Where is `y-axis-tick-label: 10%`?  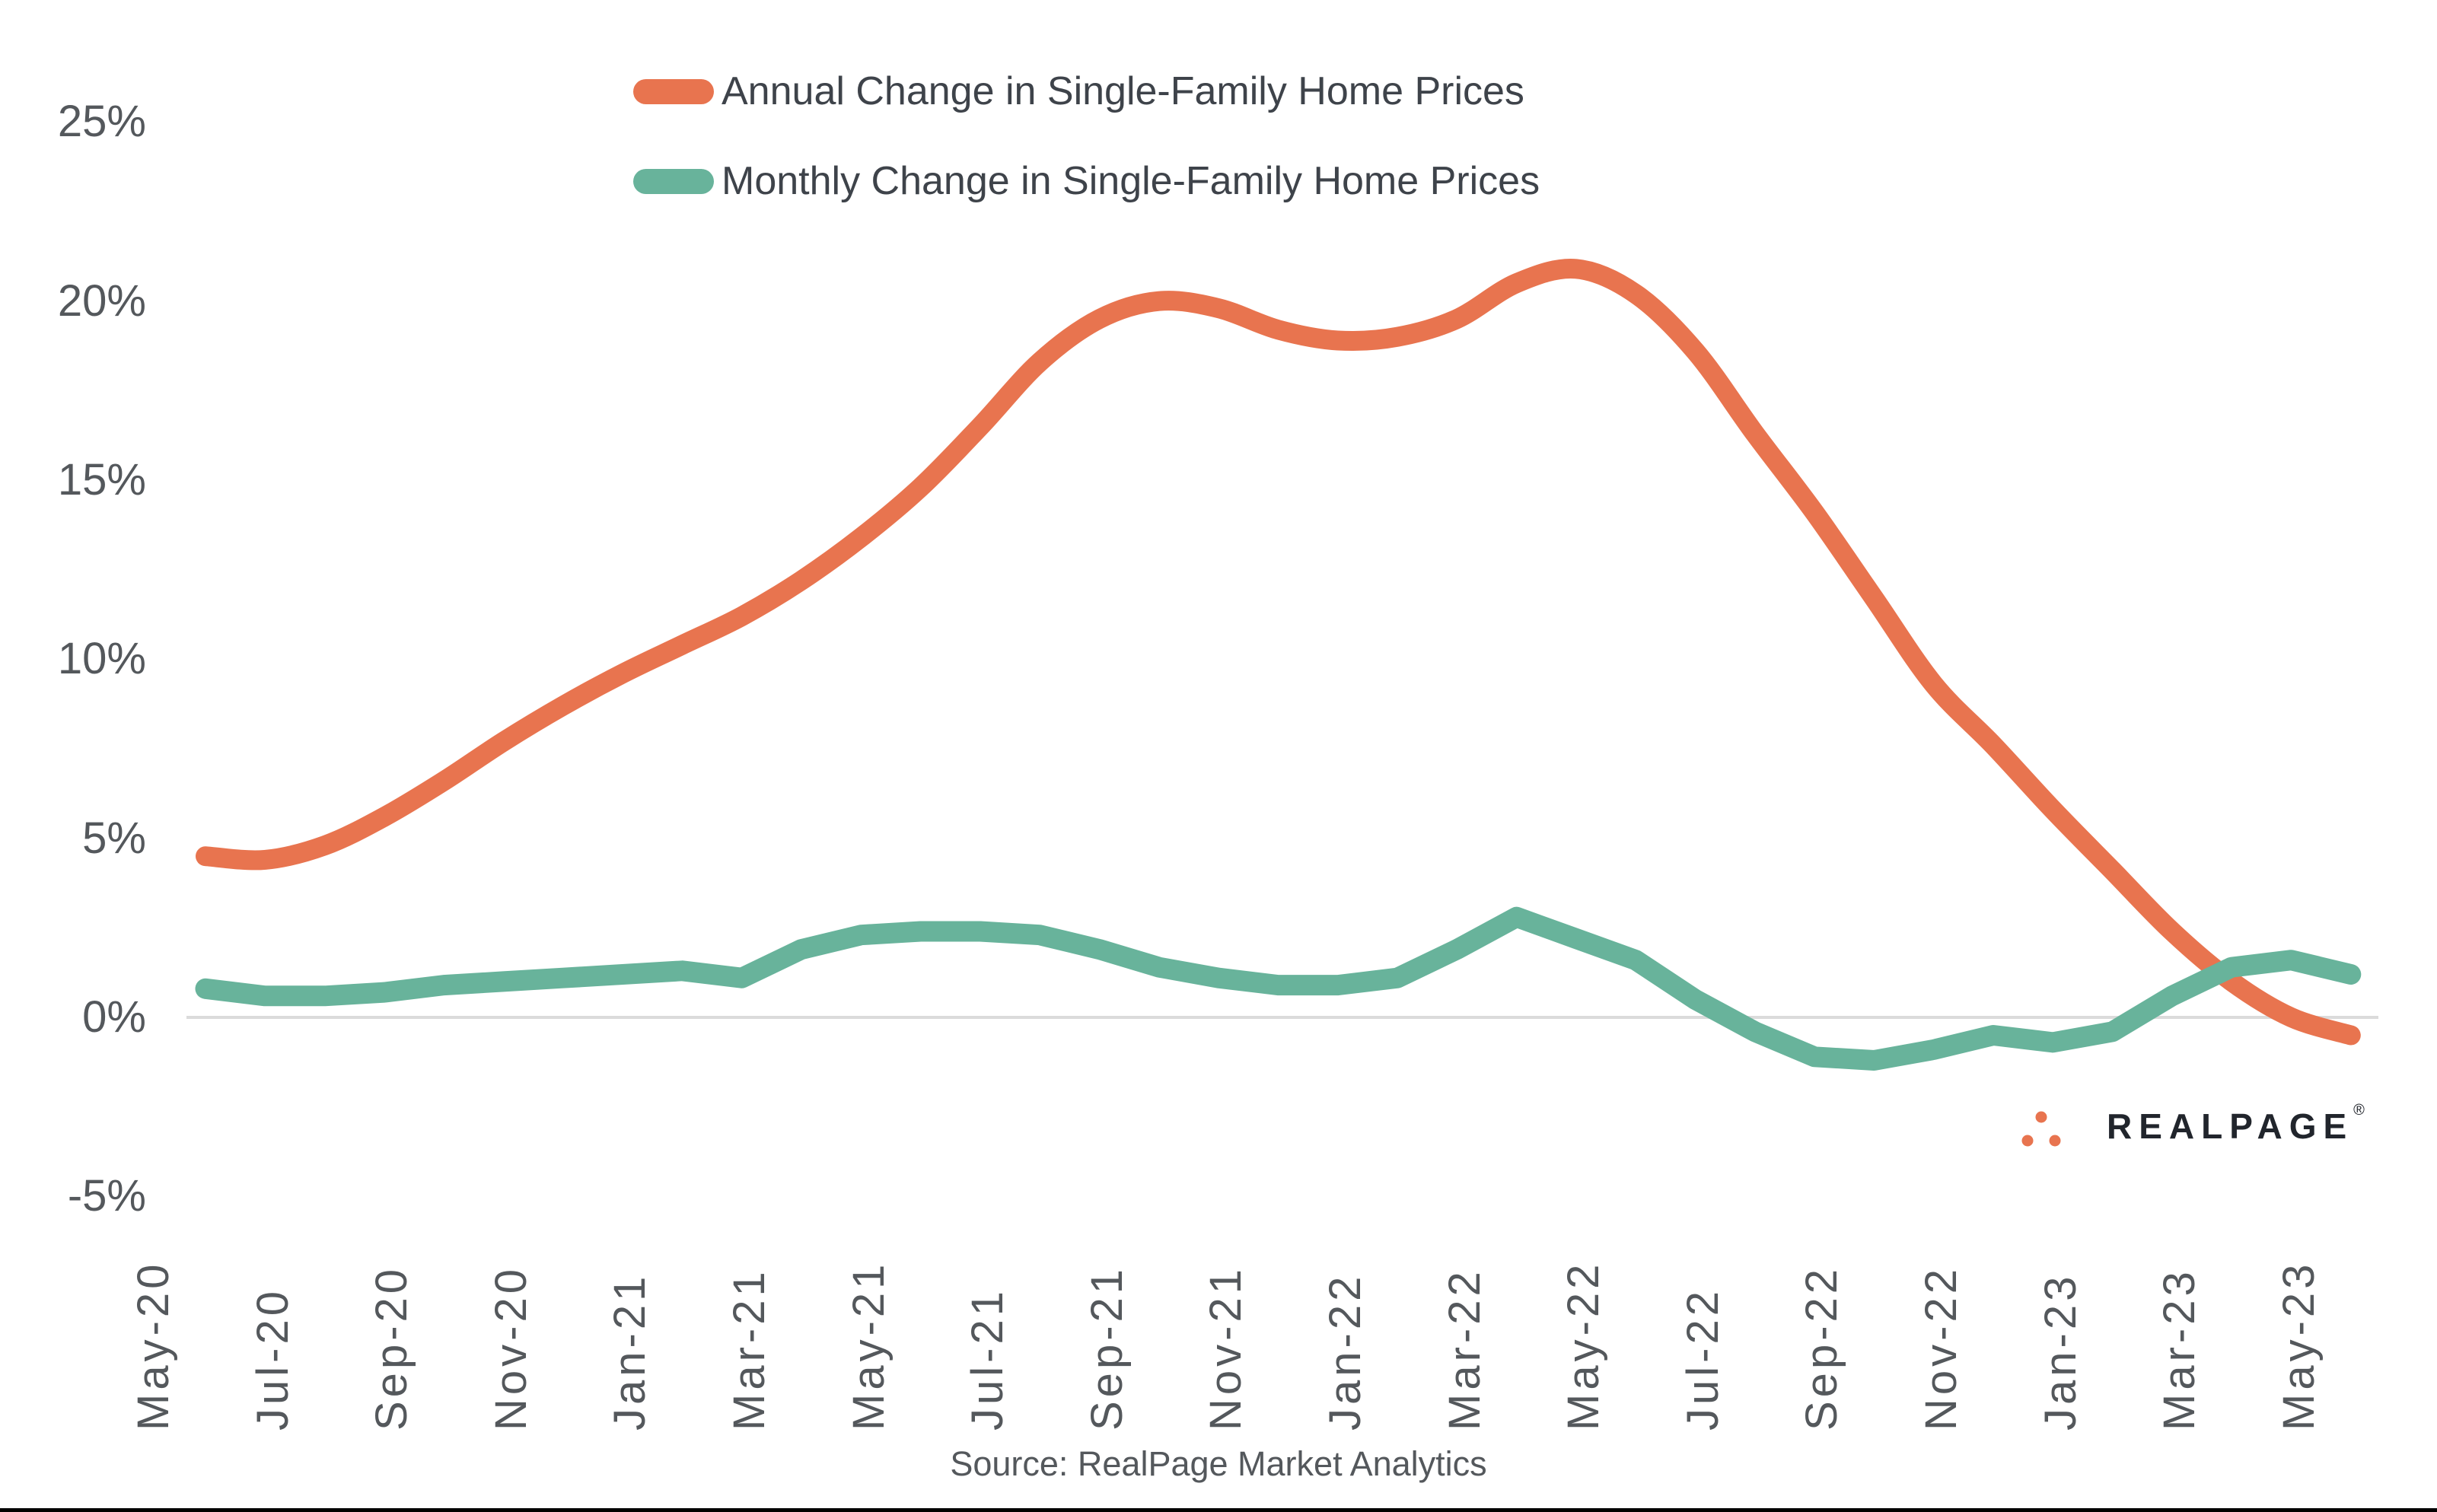
y-axis-tick-label: 10% is located at coordinates (102, 658).